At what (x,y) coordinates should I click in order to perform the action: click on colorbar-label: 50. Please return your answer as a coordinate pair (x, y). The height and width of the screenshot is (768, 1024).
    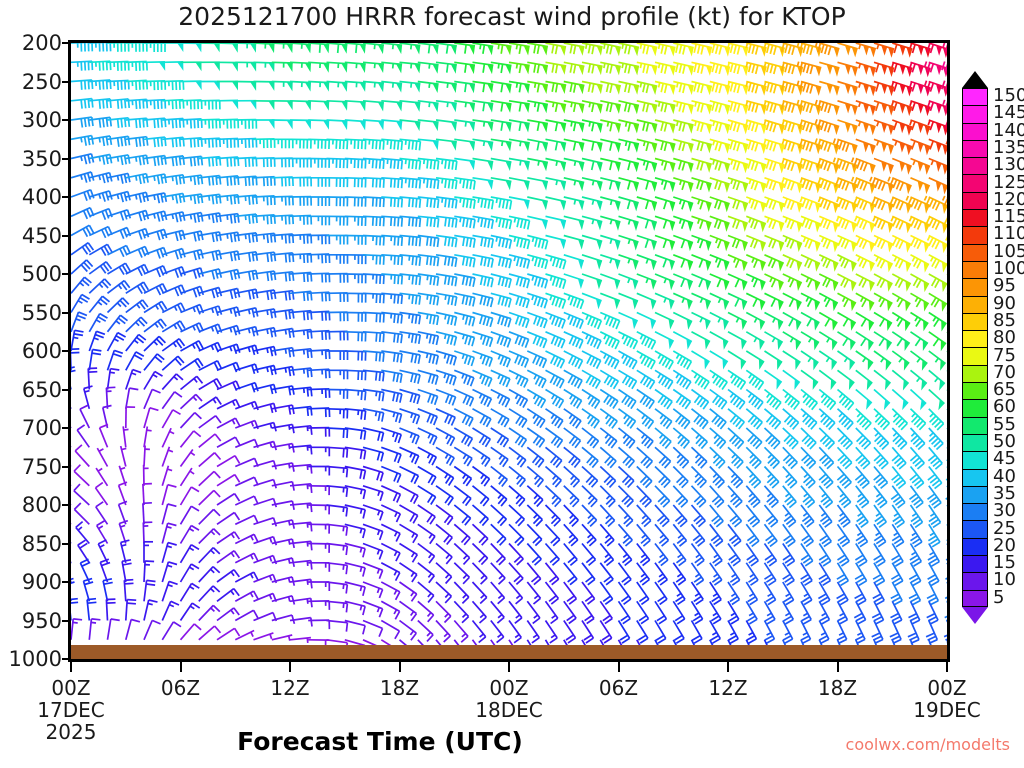
    Looking at the image, I should click on (1004, 441).